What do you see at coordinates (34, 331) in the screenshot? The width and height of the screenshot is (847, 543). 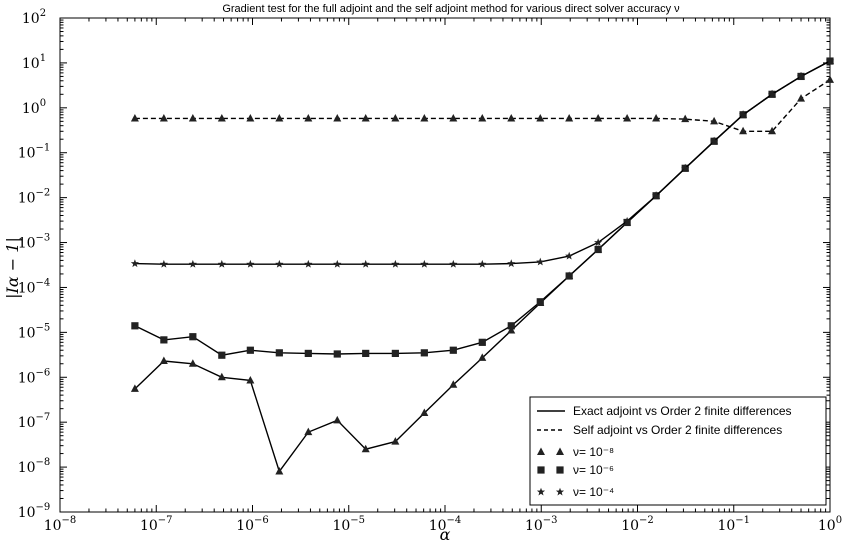 I see `y-tick-label: 10⁻⁵` at bounding box center [34, 331].